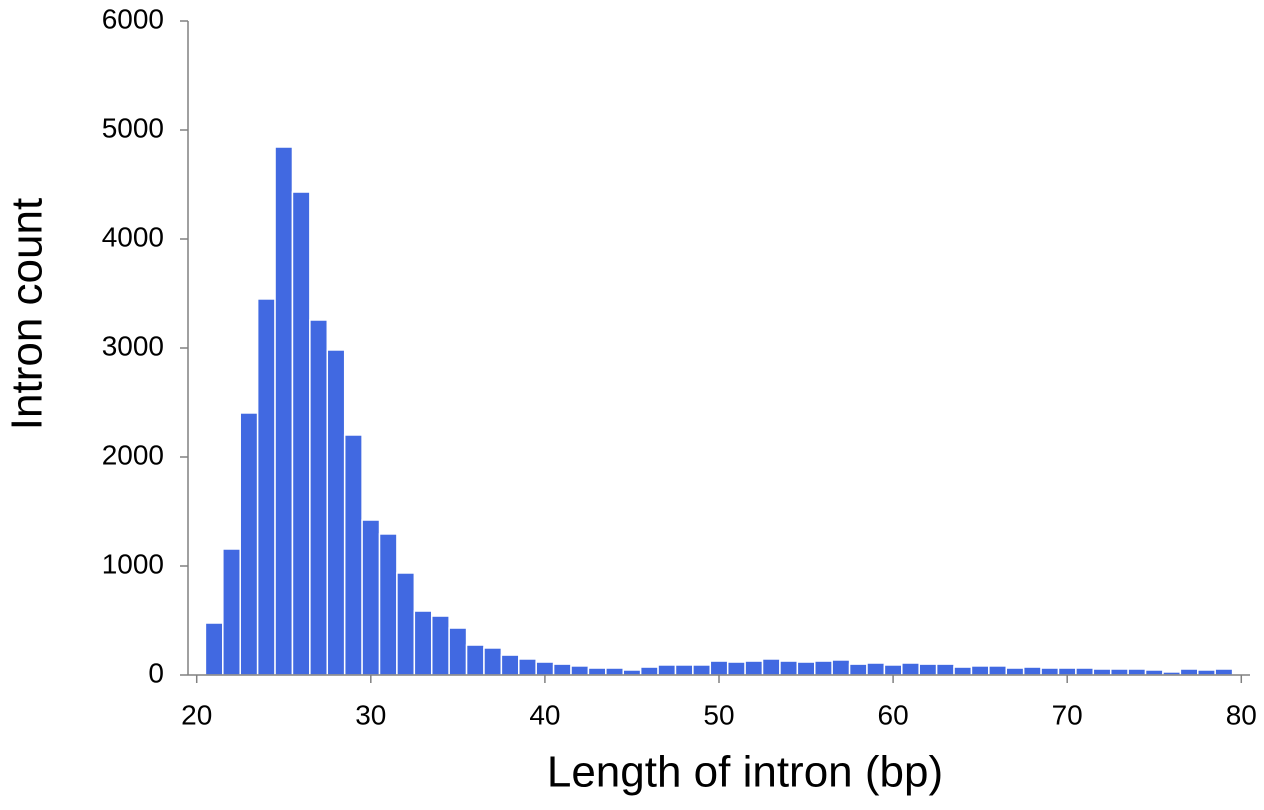  I want to click on x-tick-label: 40, so click(544, 714).